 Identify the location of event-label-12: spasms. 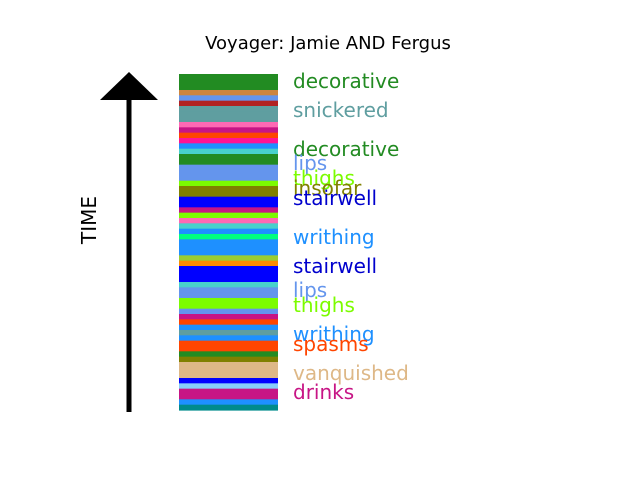
(331, 344).